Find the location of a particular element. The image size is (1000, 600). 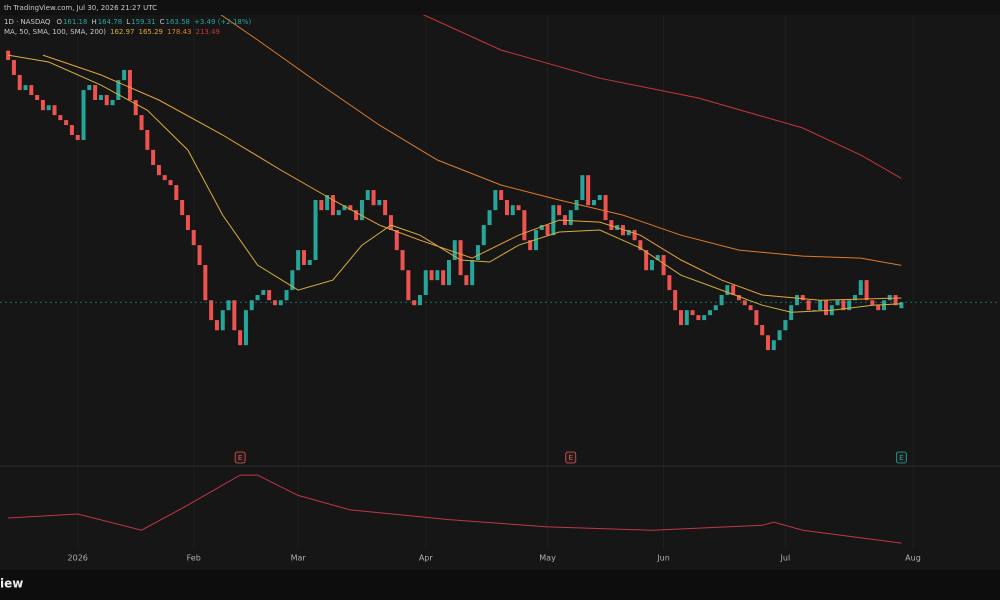

ohlc-key: O is located at coordinates (59, 22).